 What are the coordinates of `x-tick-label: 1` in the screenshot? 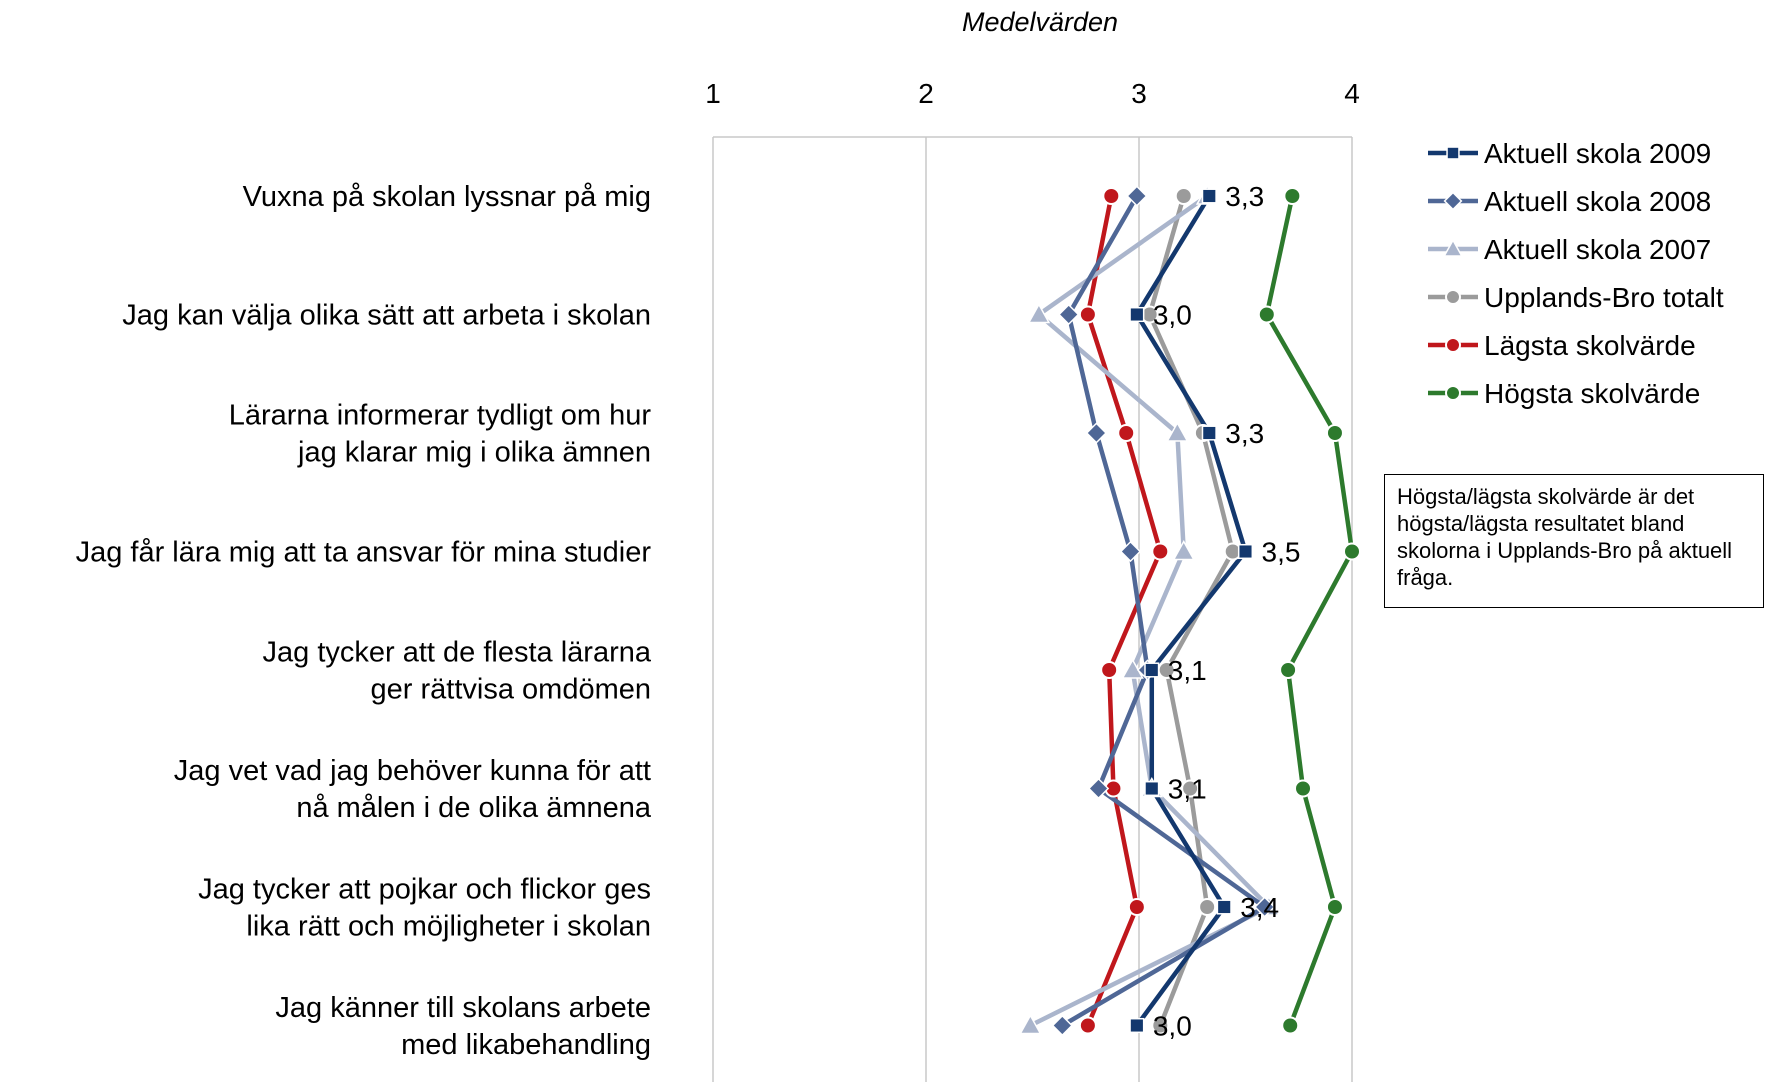 It's located at (713, 93).